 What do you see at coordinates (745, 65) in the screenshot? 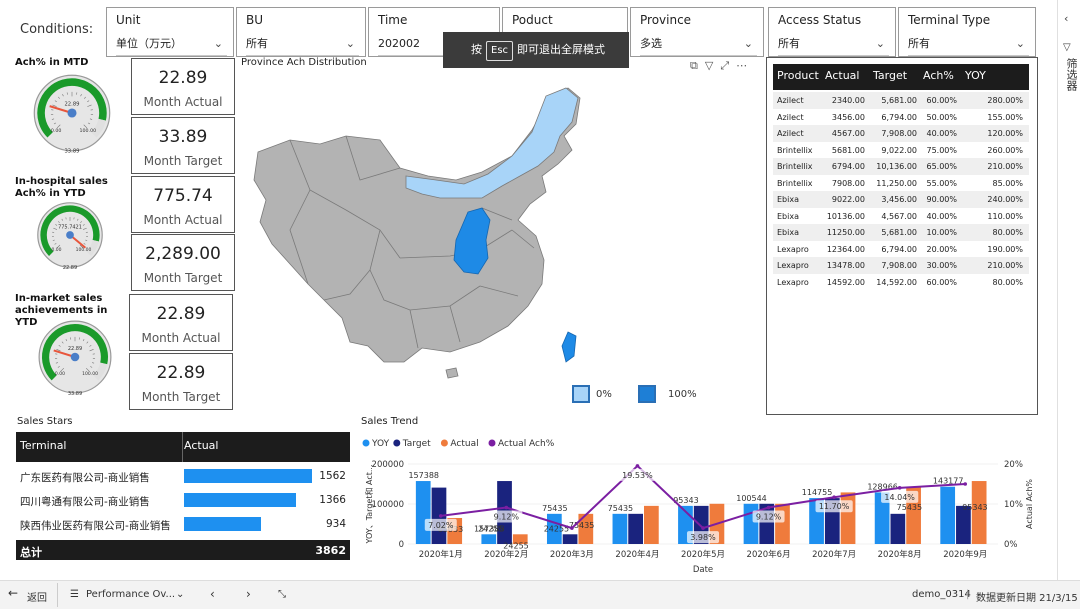
I see `more-options-icon: ⋯` at bounding box center [745, 65].